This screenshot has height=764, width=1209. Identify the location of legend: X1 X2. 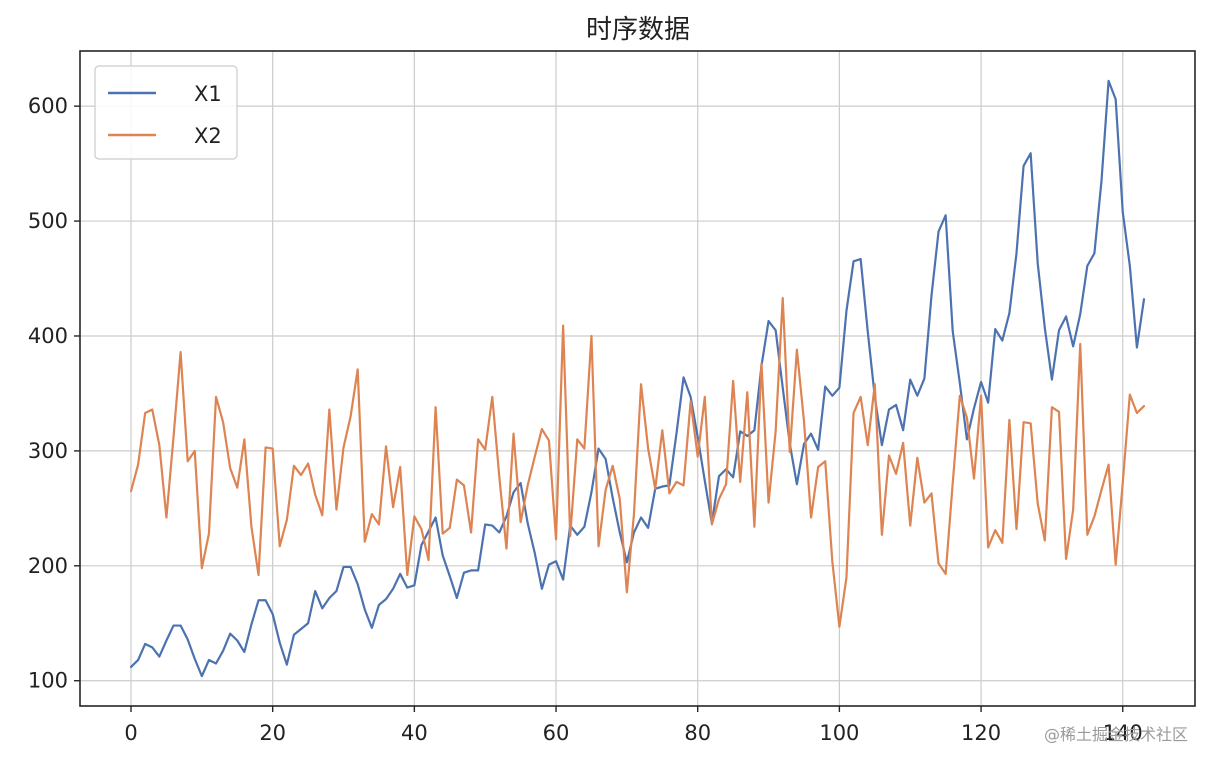
(166, 112).